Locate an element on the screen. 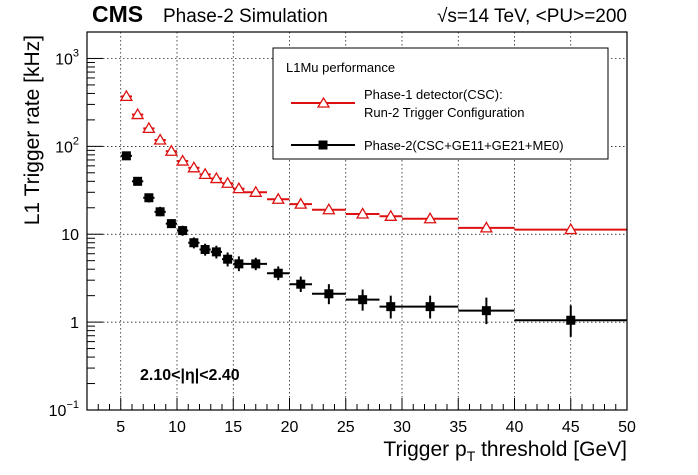 The height and width of the screenshot is (475, 698). x-tick-label: 25 is located at coordinates (346, 427).